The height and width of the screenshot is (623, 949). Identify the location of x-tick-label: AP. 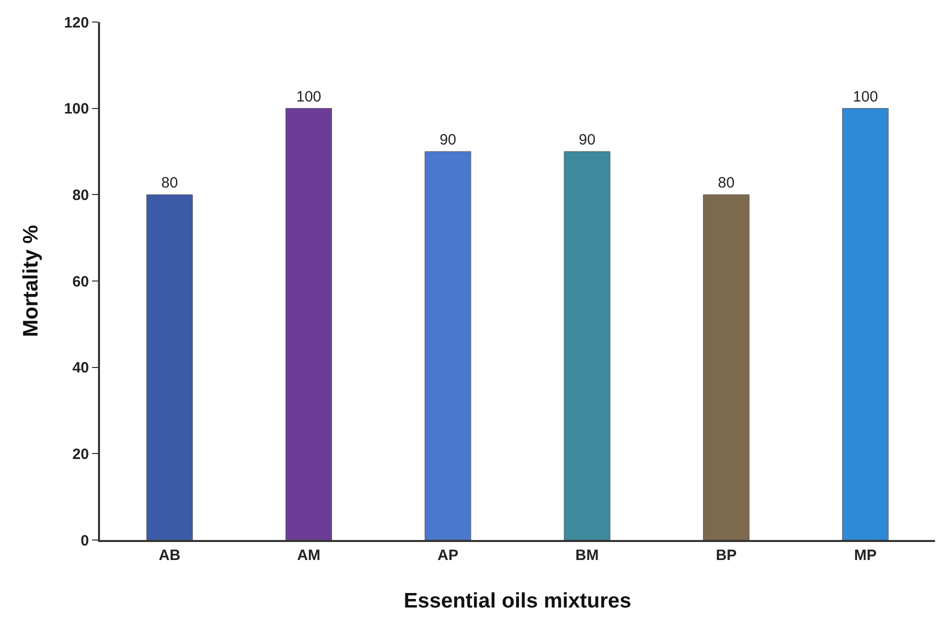
(448, 555).